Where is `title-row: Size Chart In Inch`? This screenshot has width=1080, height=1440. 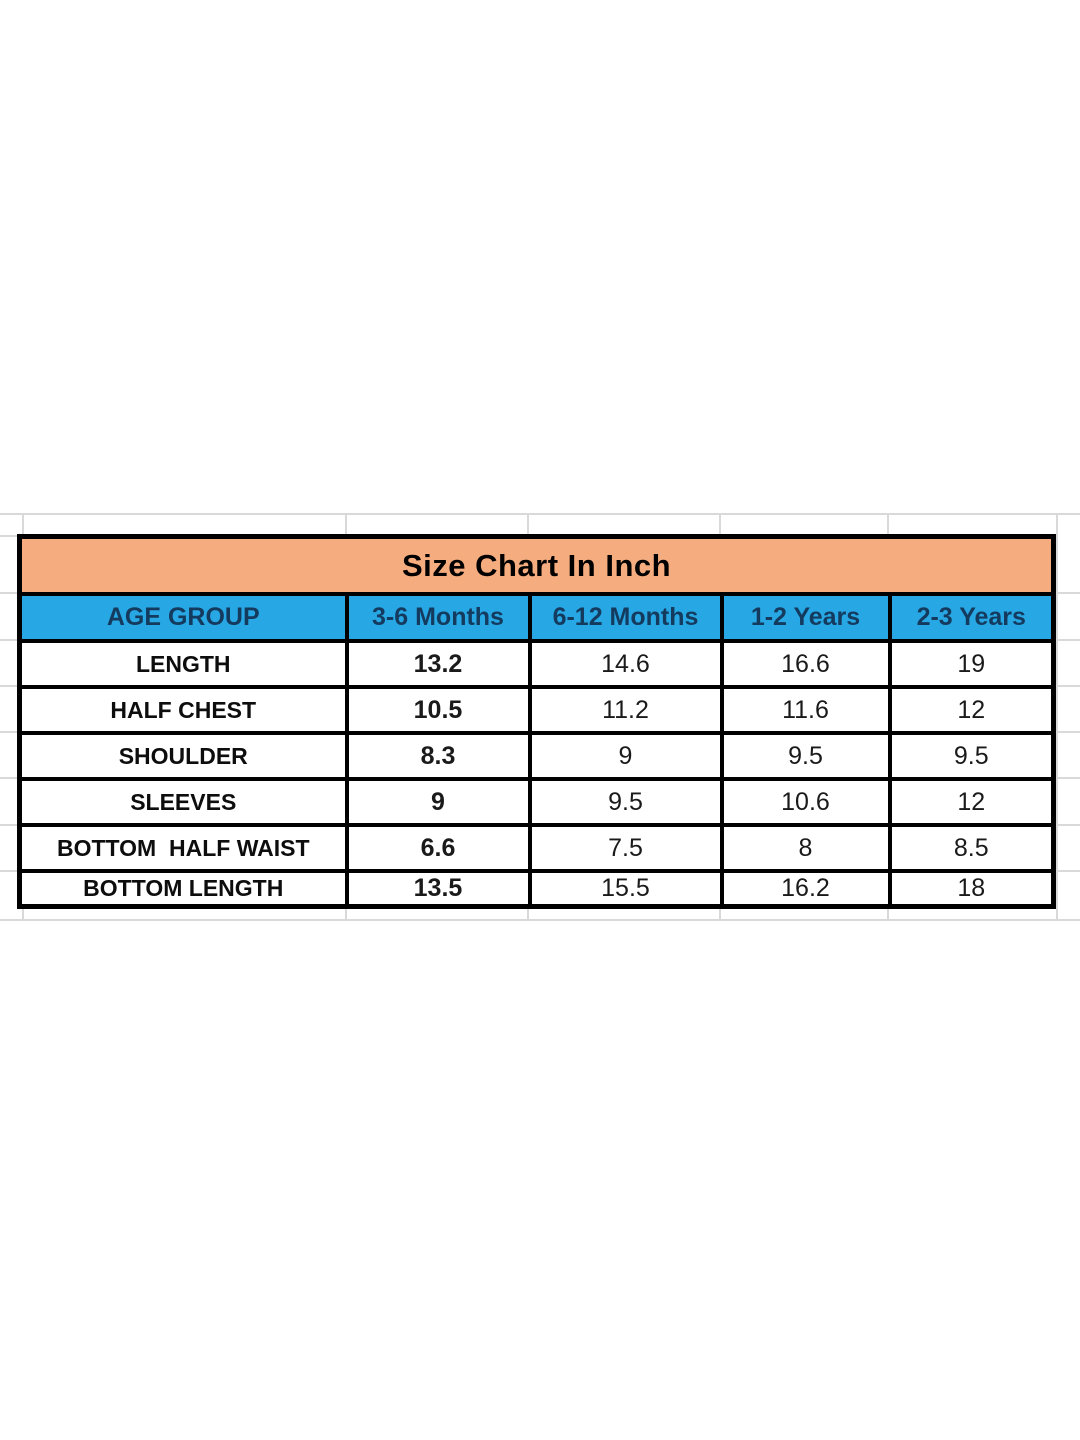
title-row: Size Chart In Inch is located at coordinates (536, 565).